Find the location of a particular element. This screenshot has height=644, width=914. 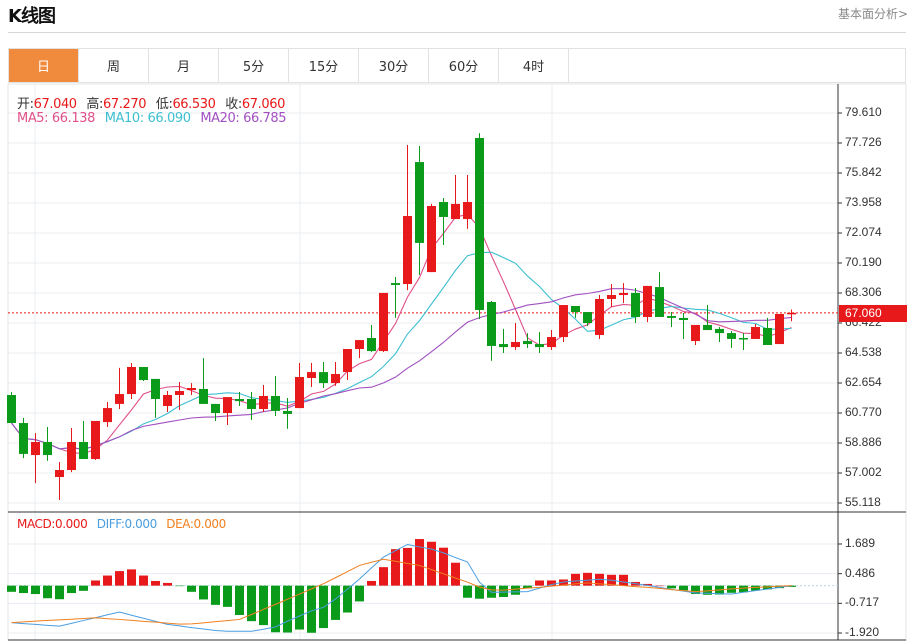

tab-4hour: 4时 is located at coordinates (534, 65).